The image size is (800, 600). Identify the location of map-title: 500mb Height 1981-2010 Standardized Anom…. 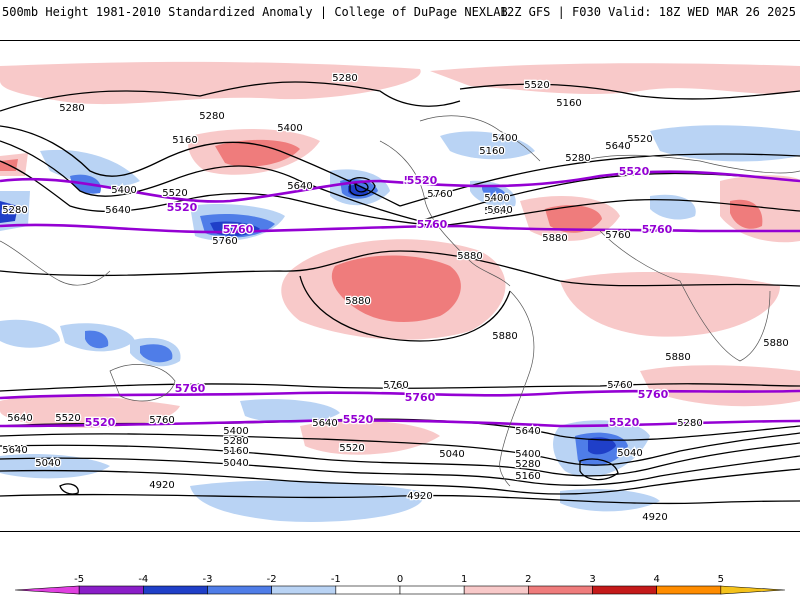
(255, 12).